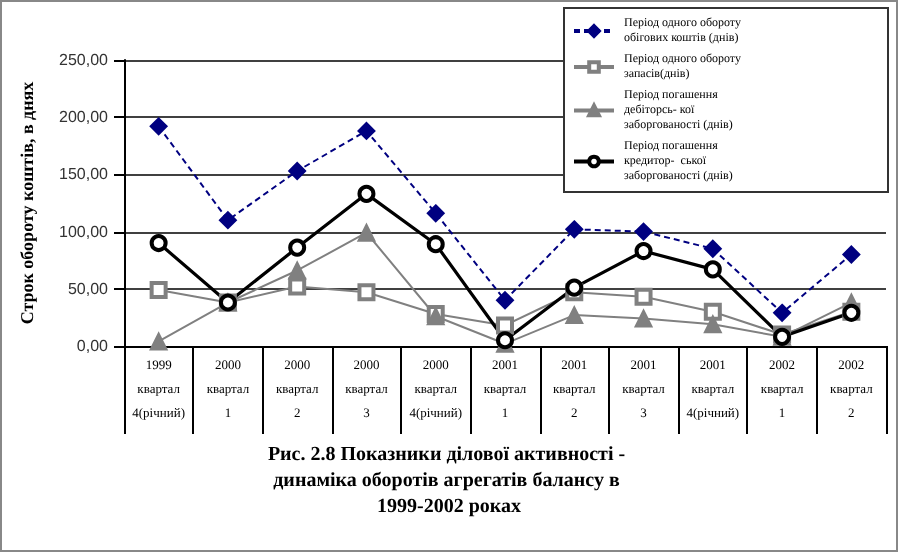 The width and height of the screenshot is (898, 552). Describe the element at coordinates (84, 174) in the screenshot. I see `y-tick-label: 150,00` at that location.